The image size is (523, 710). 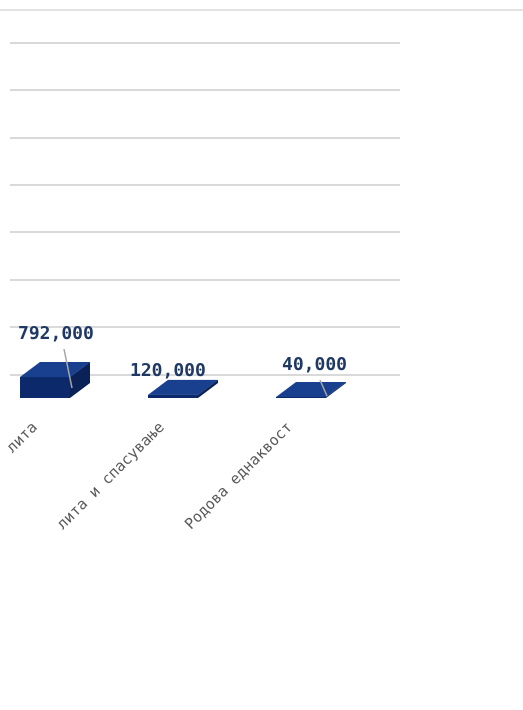 What do you see at coordinates (56, 333) in the screenshot?
I see `data-label-0: 792,000` at bounding box center [56, 333].